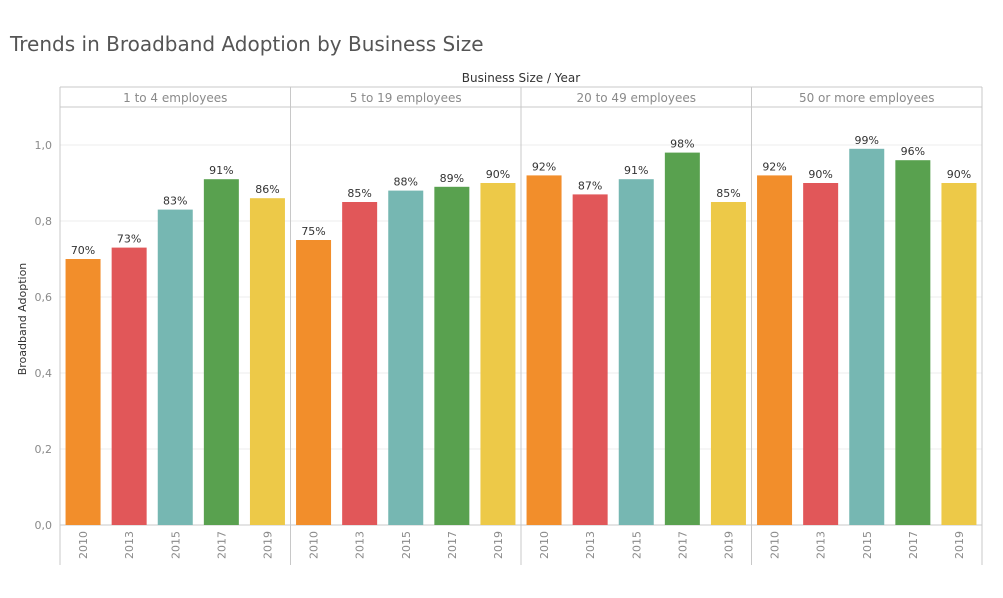 The width and height of the screenshot is (1003, 598). I want to click on group-header: 50 or more employees, so click(867, 98).